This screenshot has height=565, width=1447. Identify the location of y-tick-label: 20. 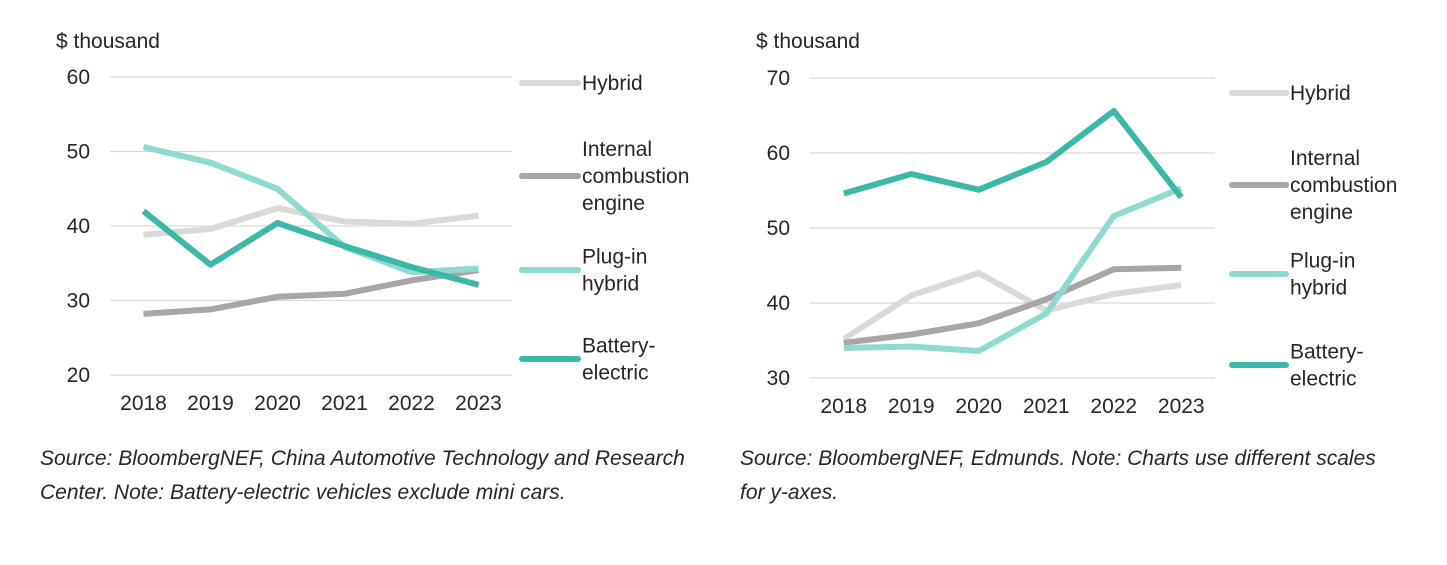
(78, 375).